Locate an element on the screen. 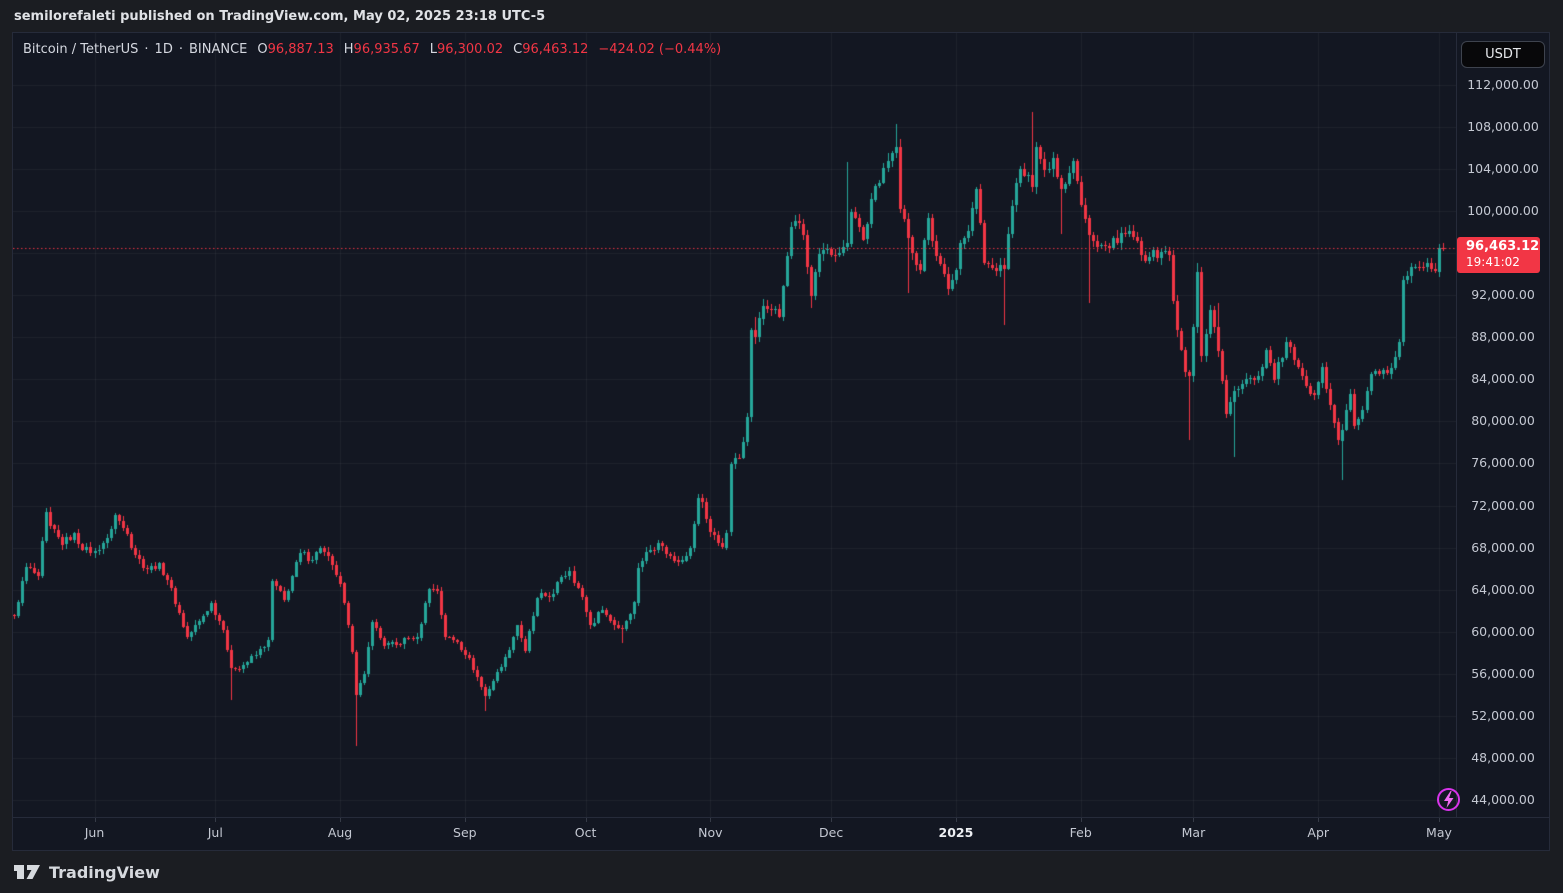 The height and width of the screenshot is (893, 1563). price-axis-label: 104,000.00 is located at coordinates (1503, 168).